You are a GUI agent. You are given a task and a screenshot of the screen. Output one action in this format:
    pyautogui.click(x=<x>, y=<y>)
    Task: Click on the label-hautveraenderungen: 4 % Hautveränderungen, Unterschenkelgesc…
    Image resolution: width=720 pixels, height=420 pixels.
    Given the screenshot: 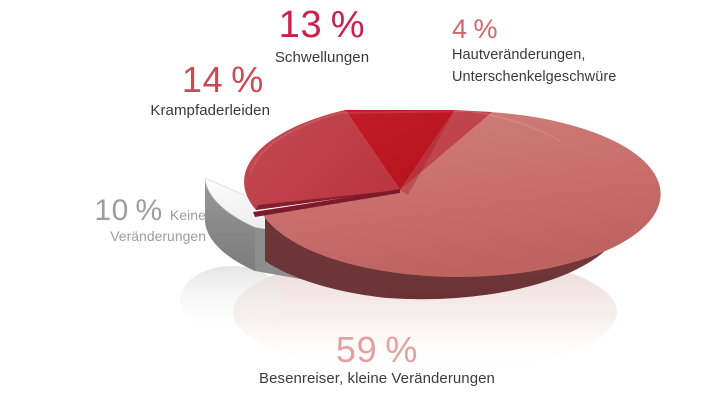 What is the action you would take?
    pyautogui.click(x=534, y=51)
    